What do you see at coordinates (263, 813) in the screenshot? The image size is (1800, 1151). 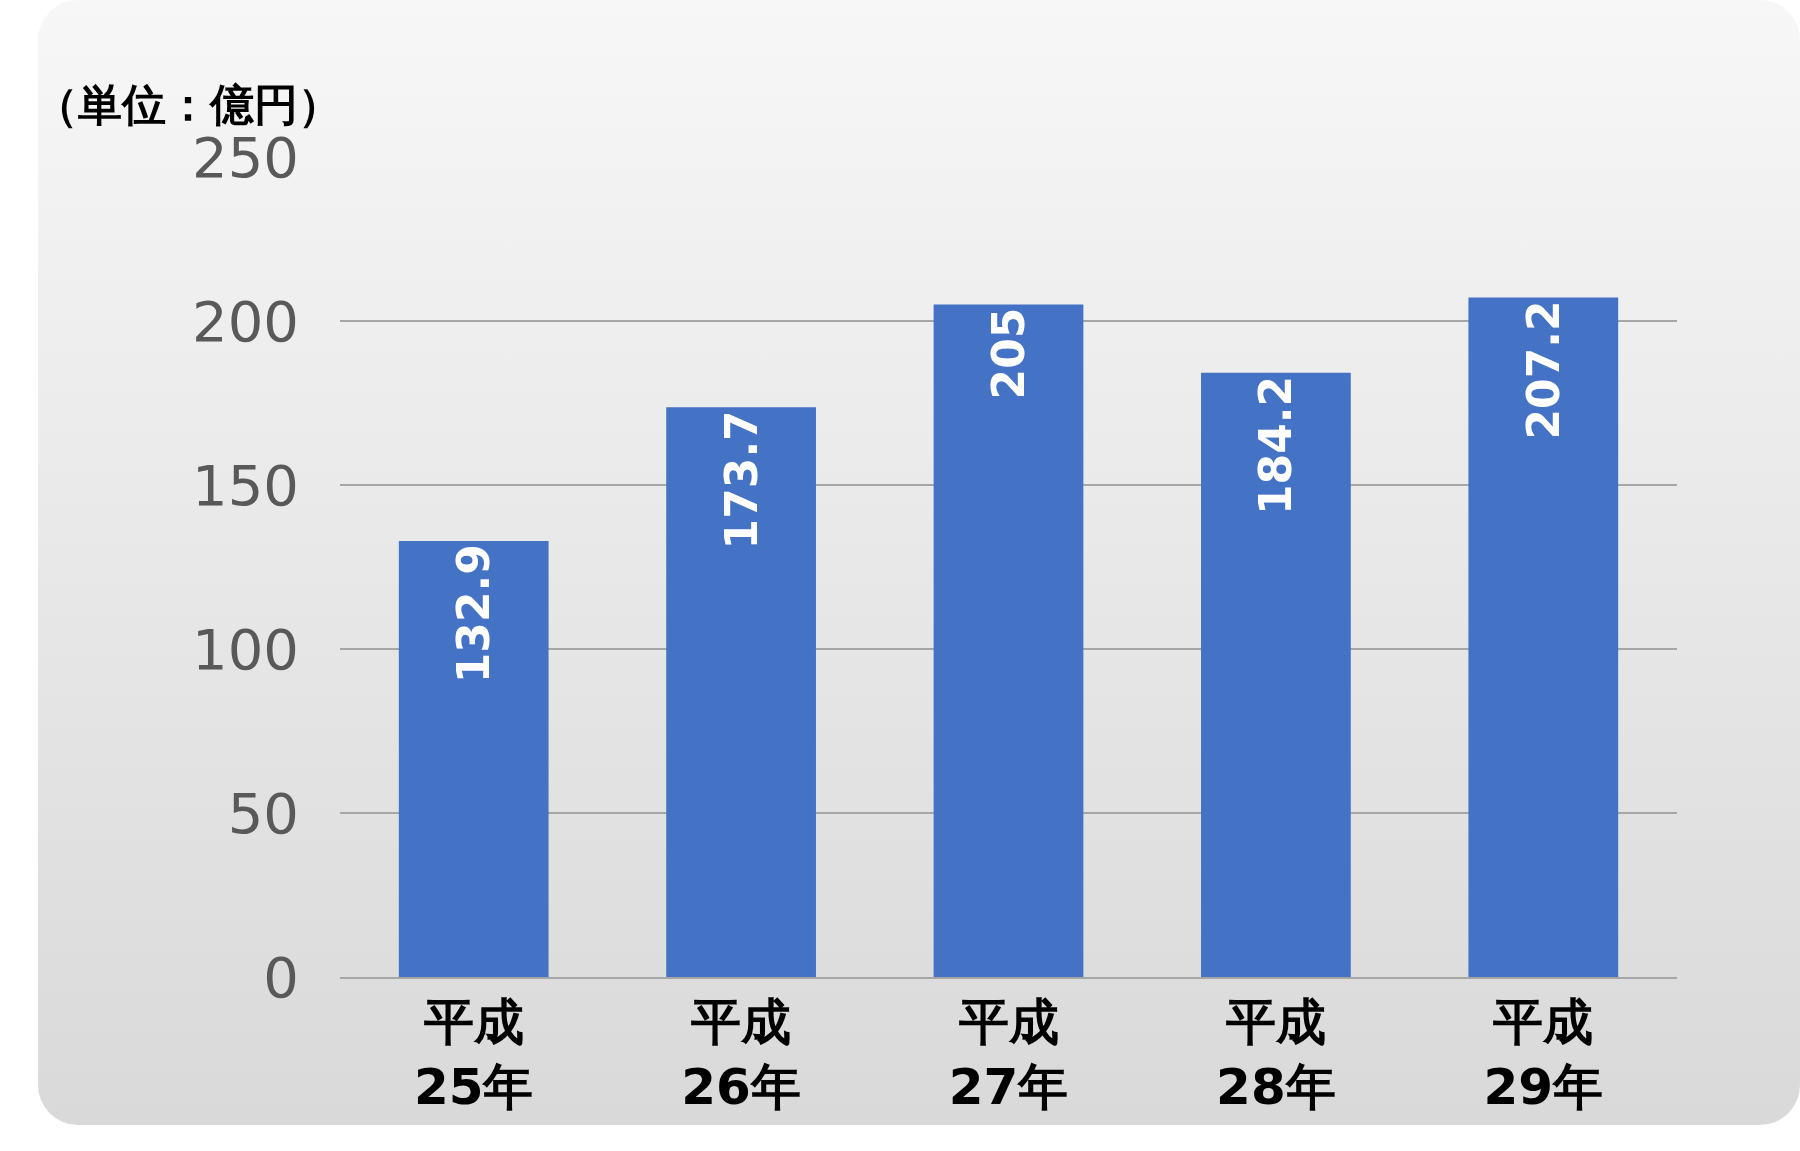 I see `y-tick-label: 50` at bounding box center [263, 813].